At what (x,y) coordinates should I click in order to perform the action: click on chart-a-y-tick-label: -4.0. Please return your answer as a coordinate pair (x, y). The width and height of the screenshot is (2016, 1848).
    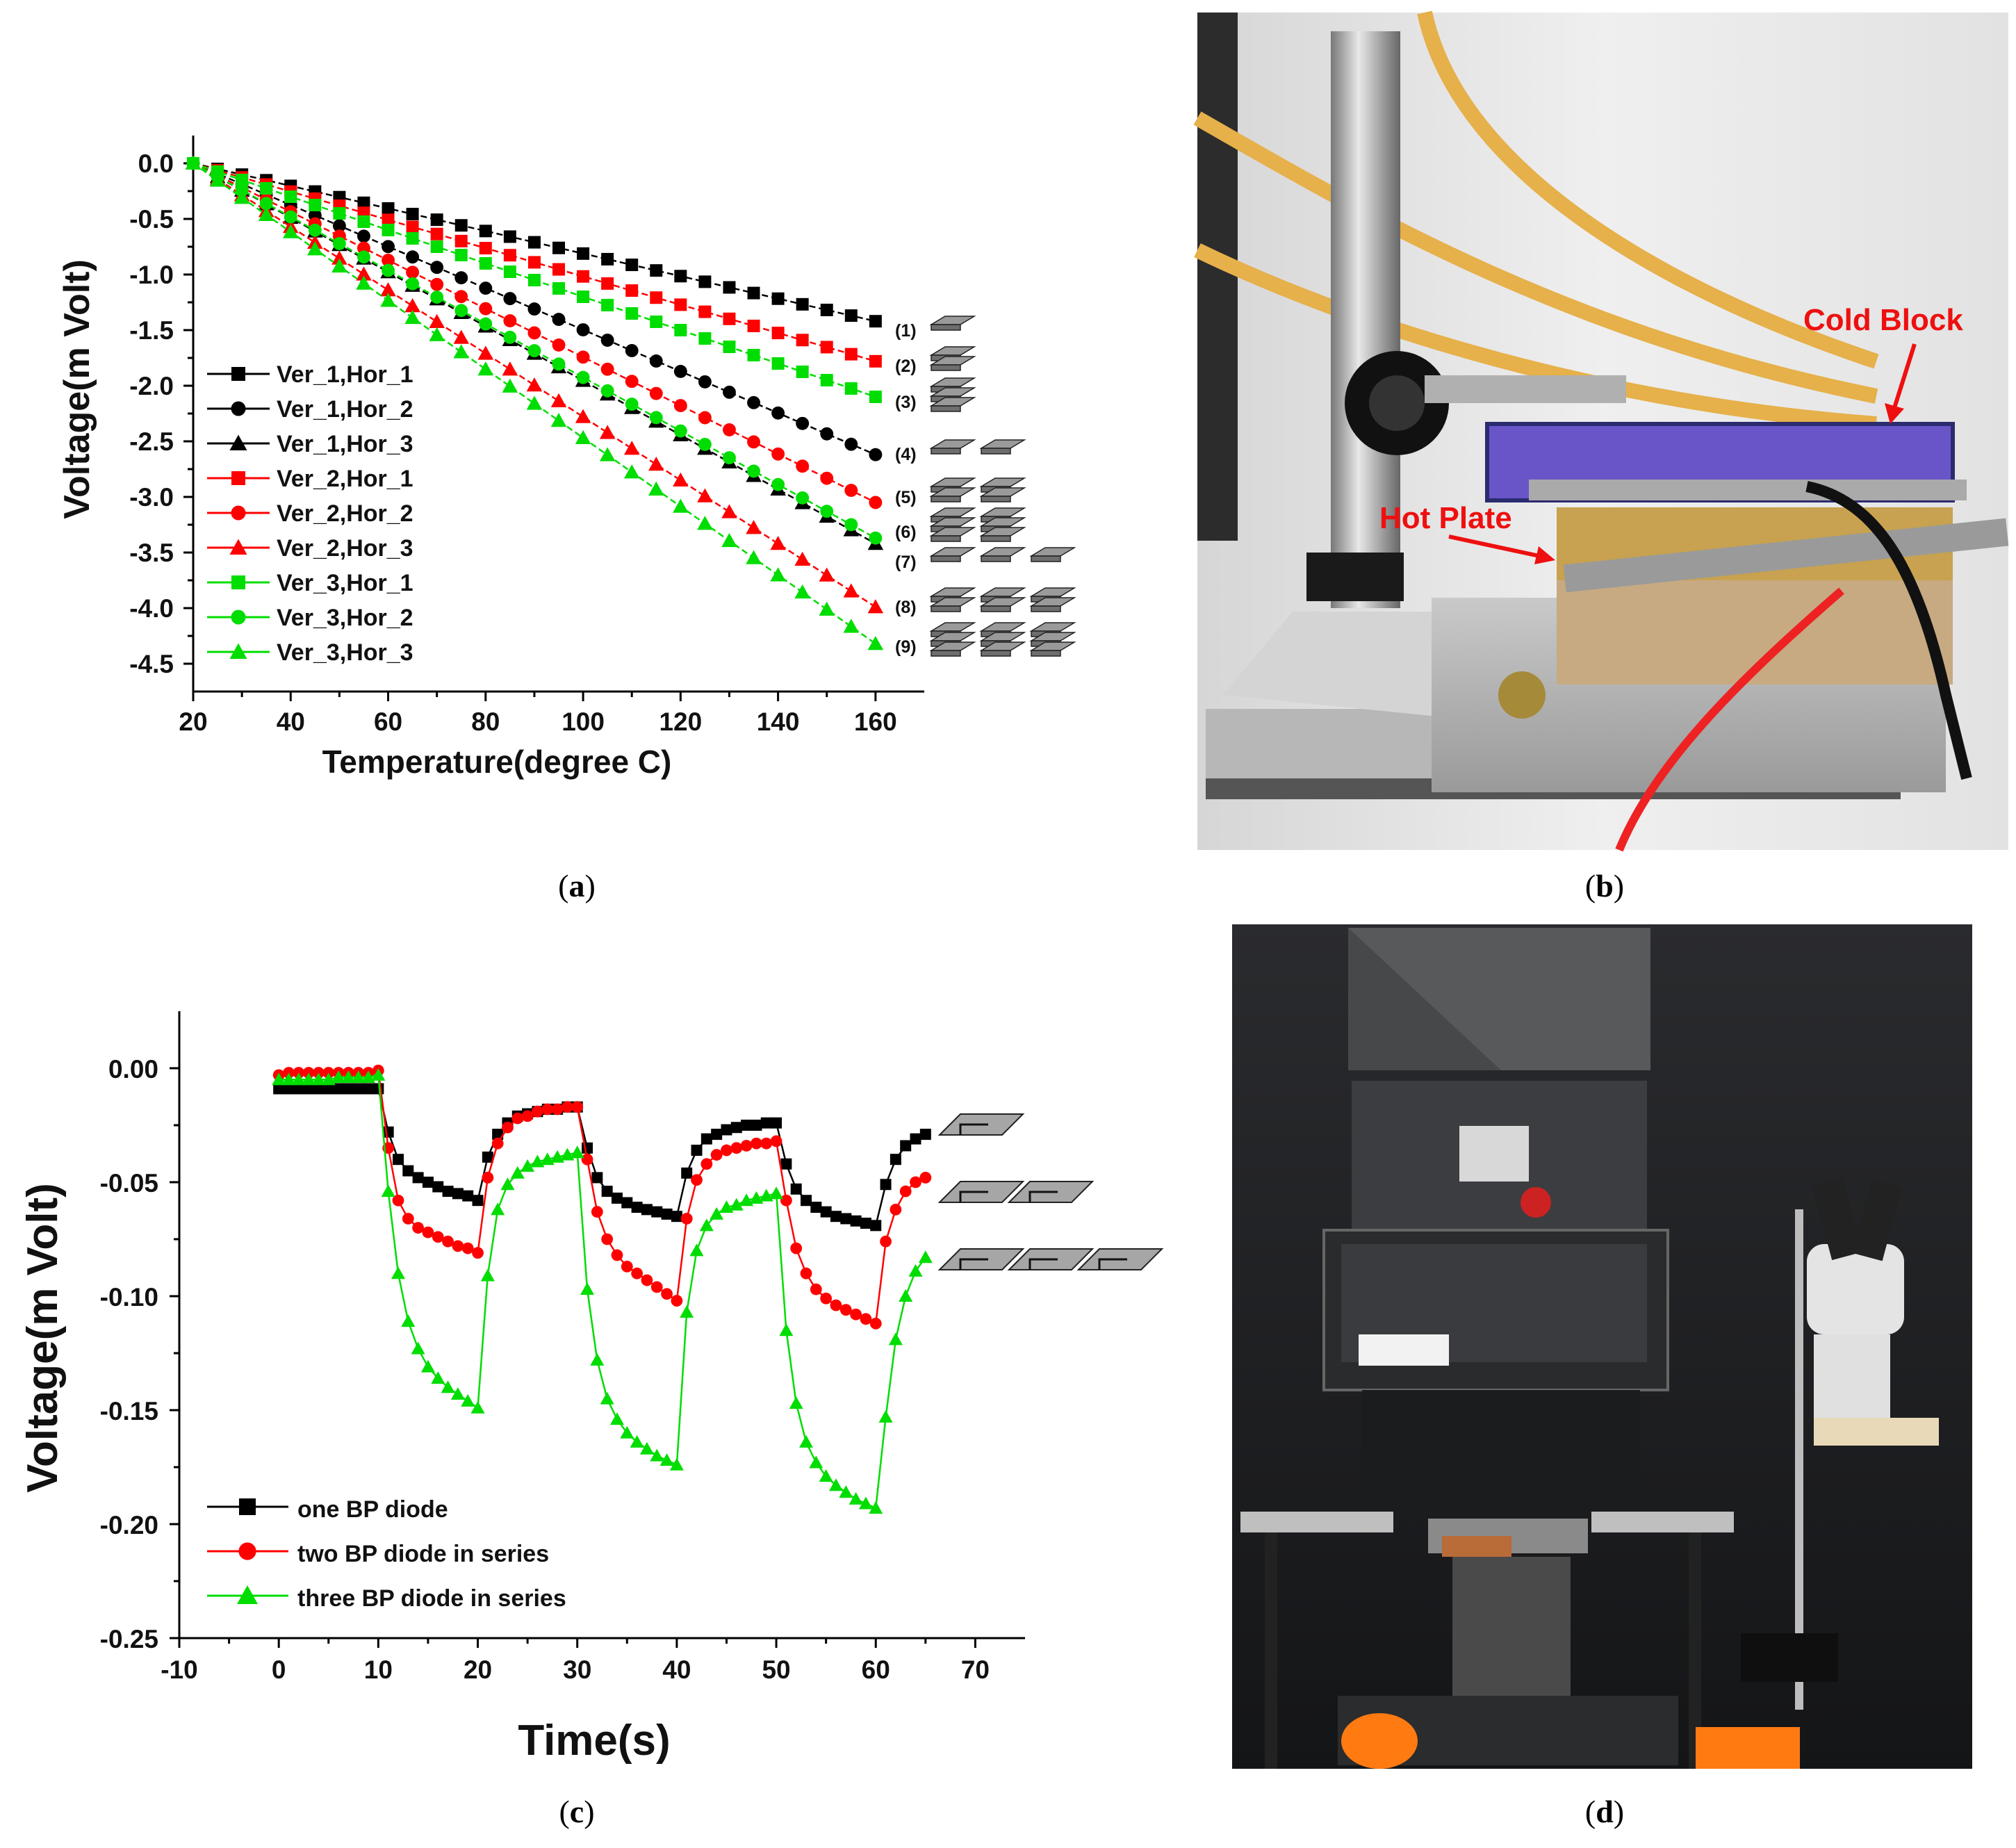
    Looking at the image, I should click on (152, 608).